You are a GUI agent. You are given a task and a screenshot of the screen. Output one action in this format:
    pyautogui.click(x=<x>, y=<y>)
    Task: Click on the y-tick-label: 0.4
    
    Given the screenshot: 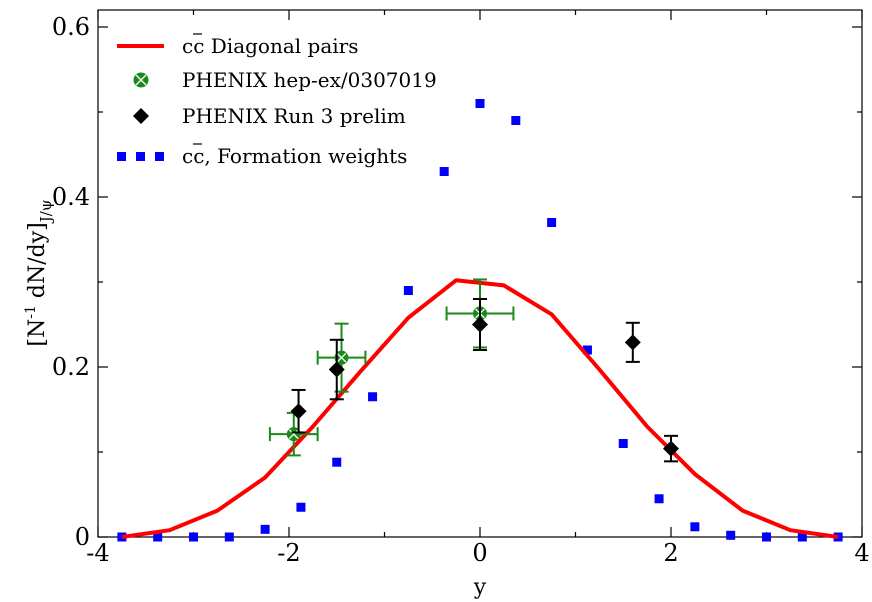 What is the action you would take?
    pyautogui.click(x=71, y=197)
    